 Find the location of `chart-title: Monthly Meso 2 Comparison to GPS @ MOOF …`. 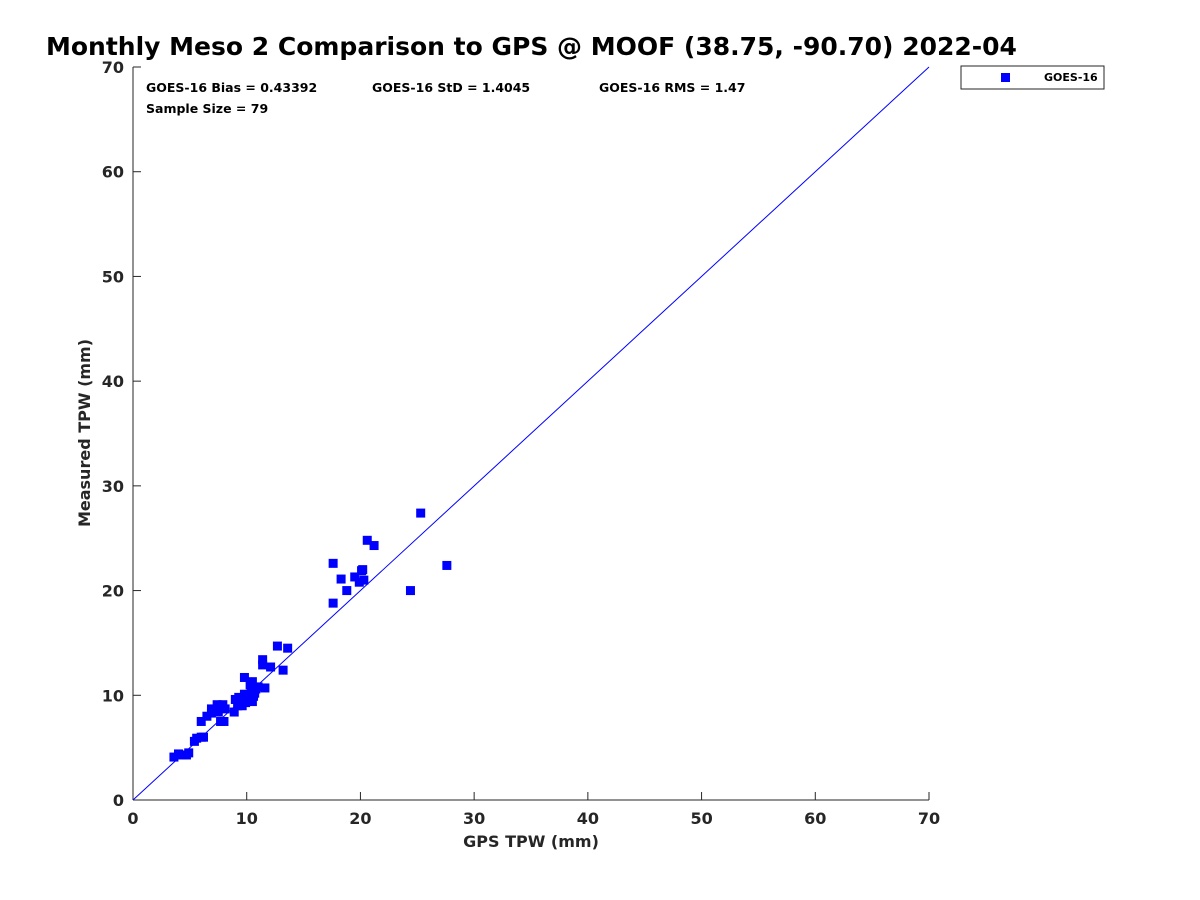

chart-title: Monthly Meso 2 Comparison to GPS @ MOOF … is located at coordinates (531, 46).